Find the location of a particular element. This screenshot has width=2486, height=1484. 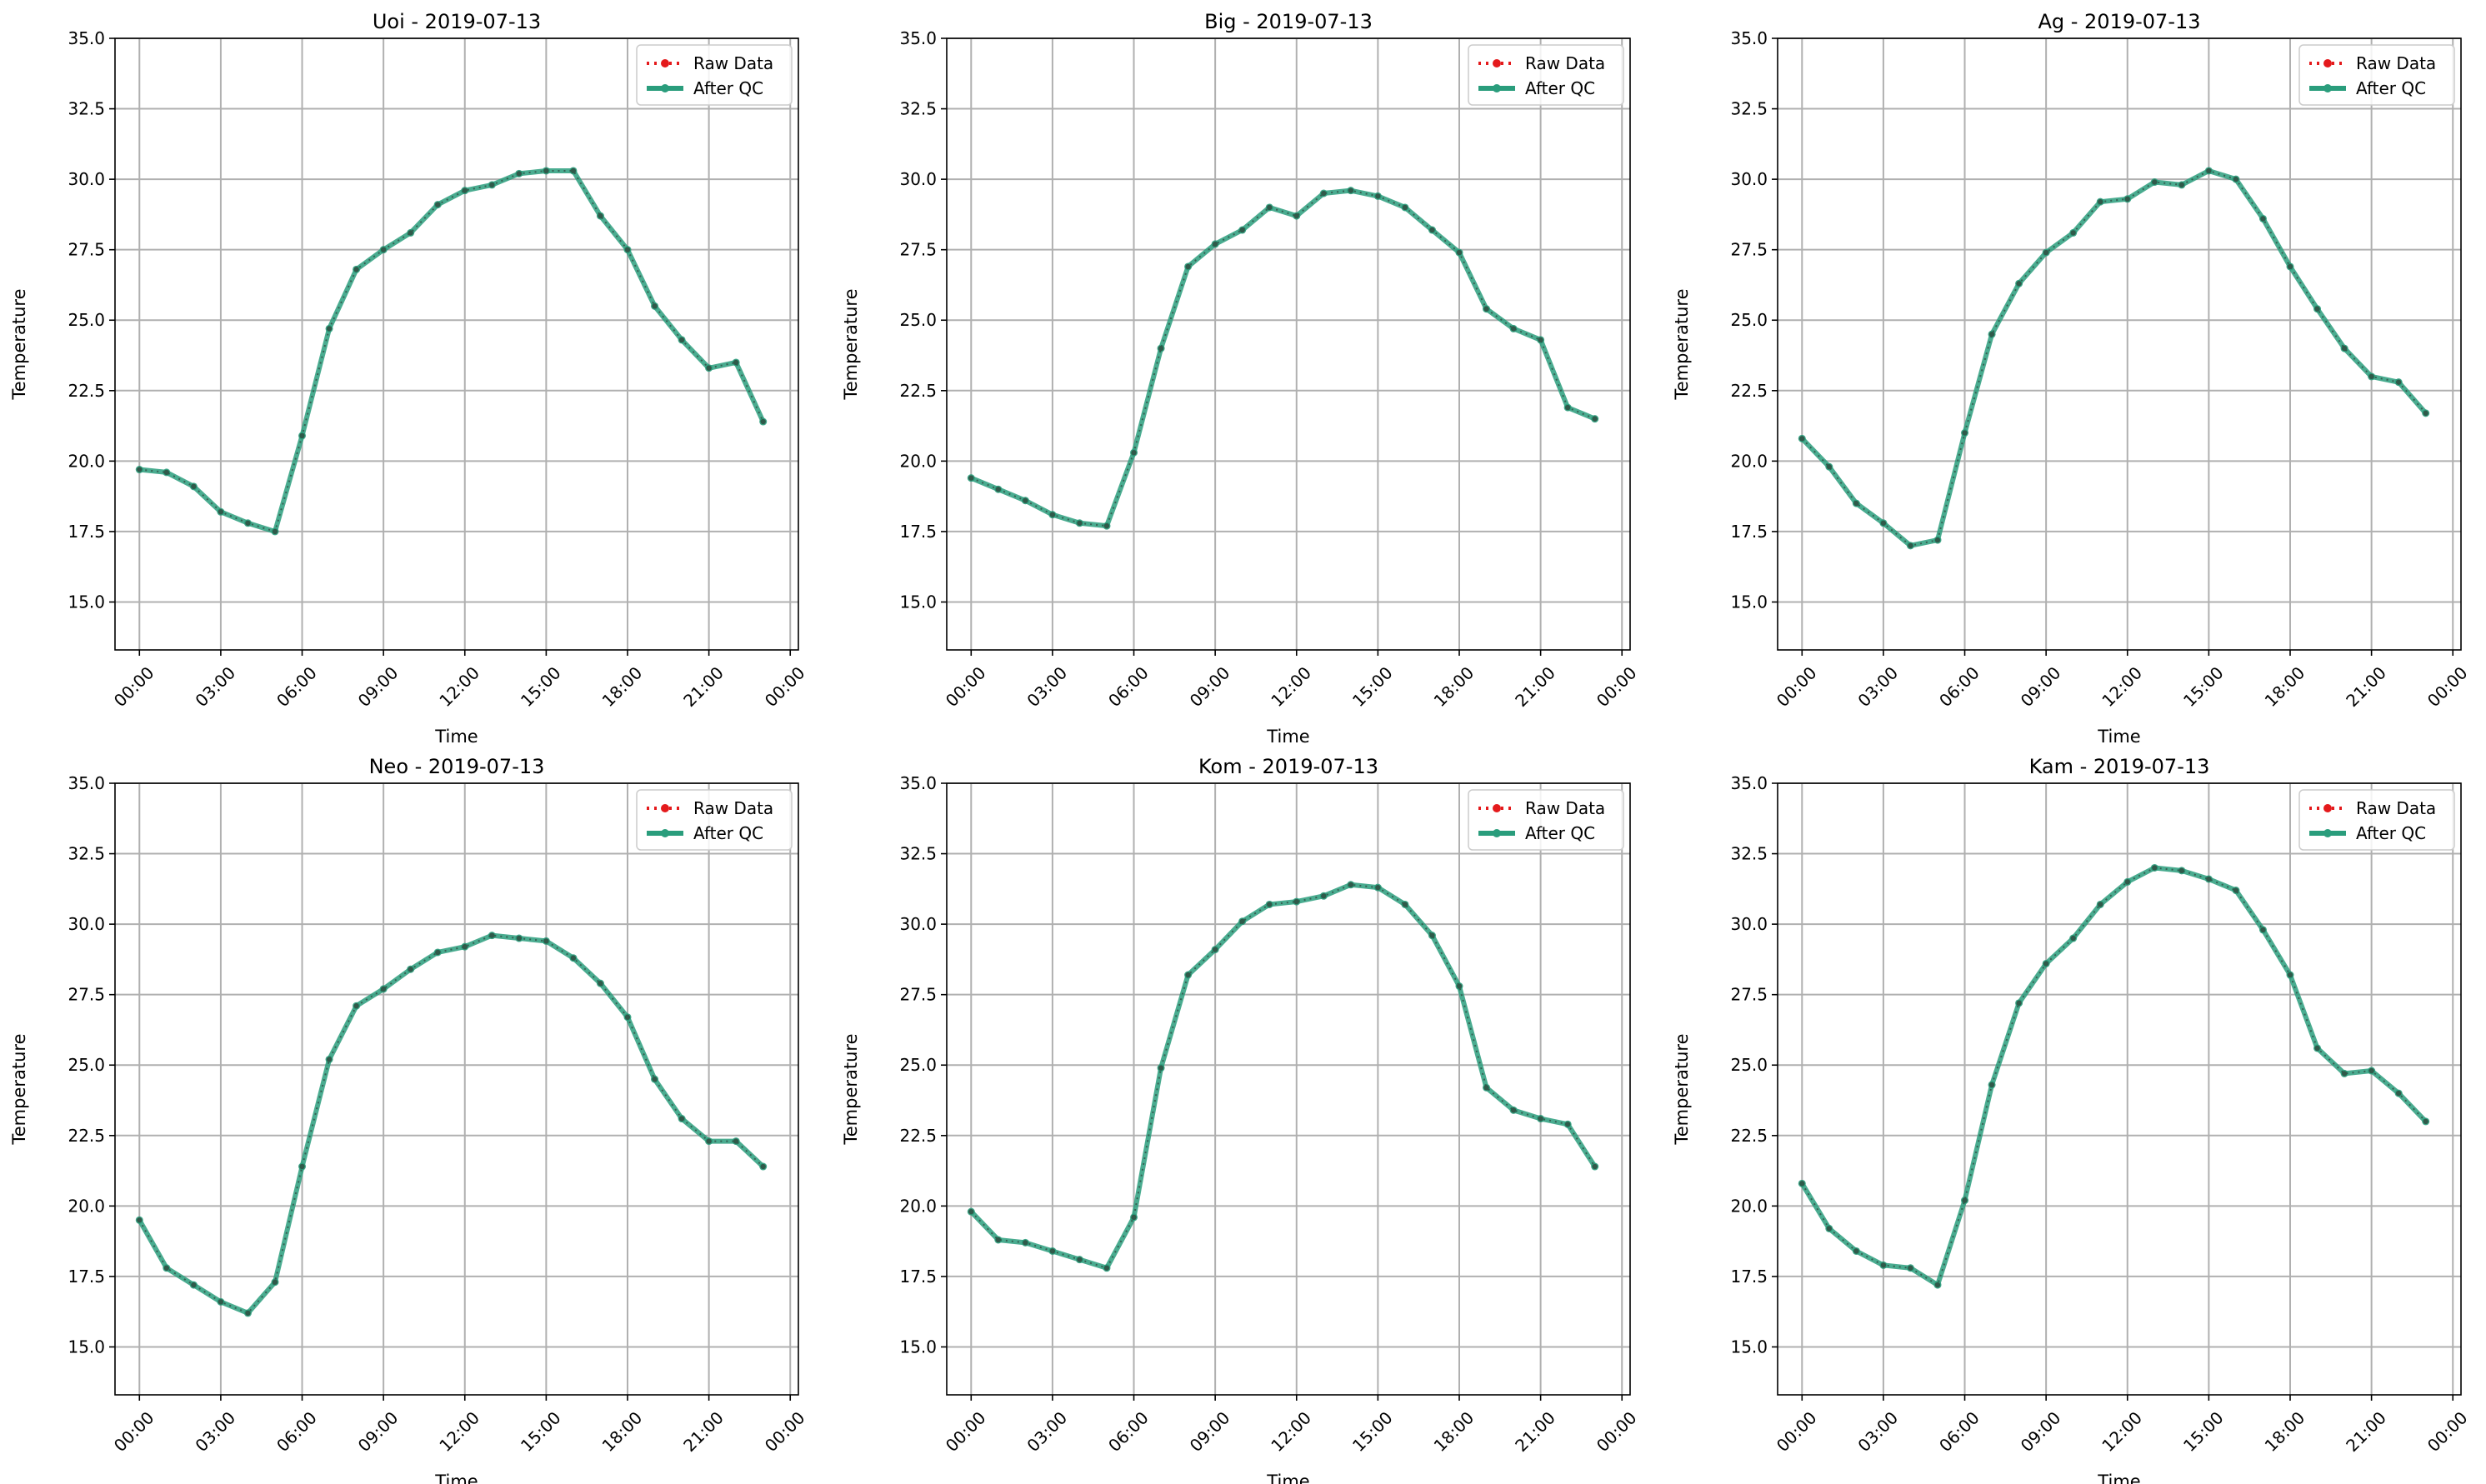

y-tick-label: 25.0 is located at coordinates (918, 320).